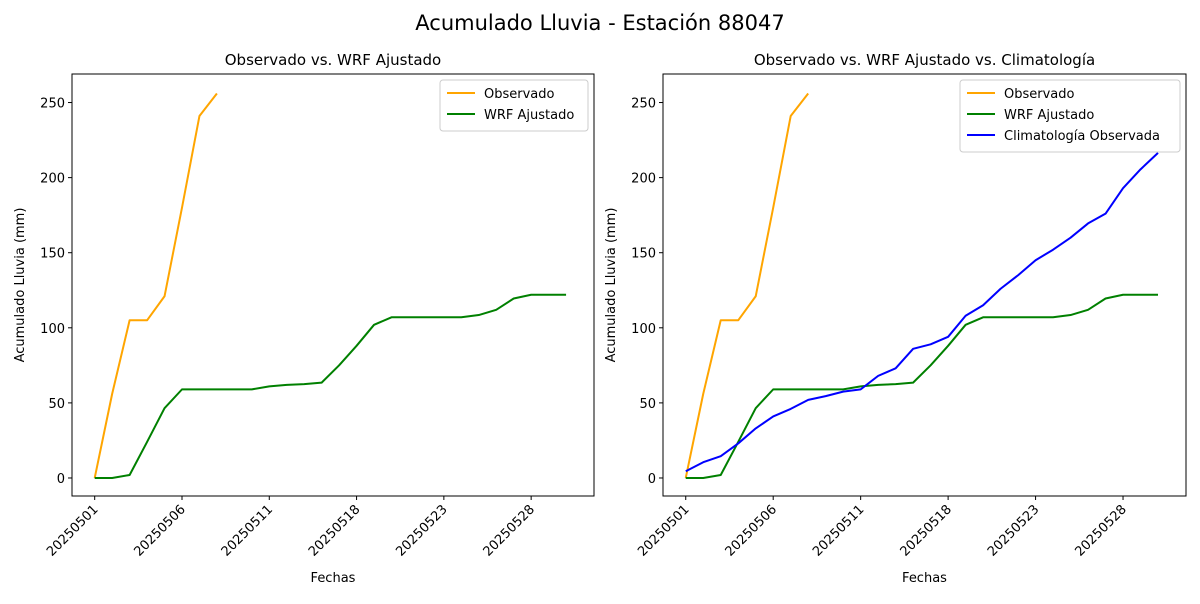 This screenshot has width=1200, height=604. What do you see at coordinates (611, 285) in the screenshot?
I see `chart2-ylabel: Acumulado Lluvia (mm)` at bounding box center [611, 285].